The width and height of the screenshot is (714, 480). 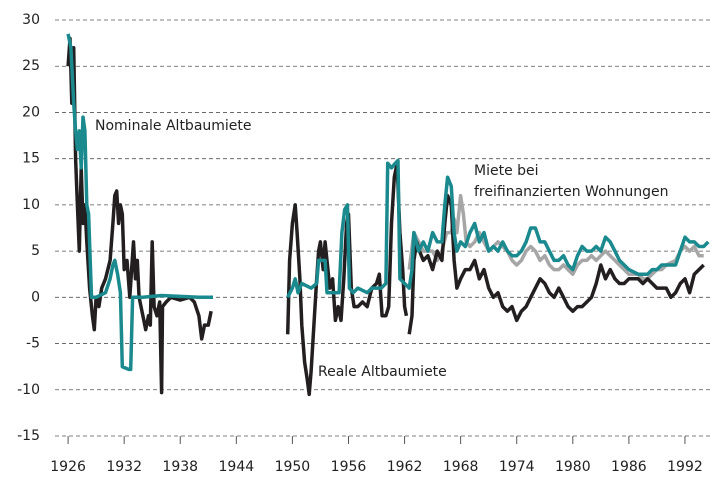 I want to click on series-label: Miete bei freifinanzierten Wohnungen, so click(x=571, y=181).